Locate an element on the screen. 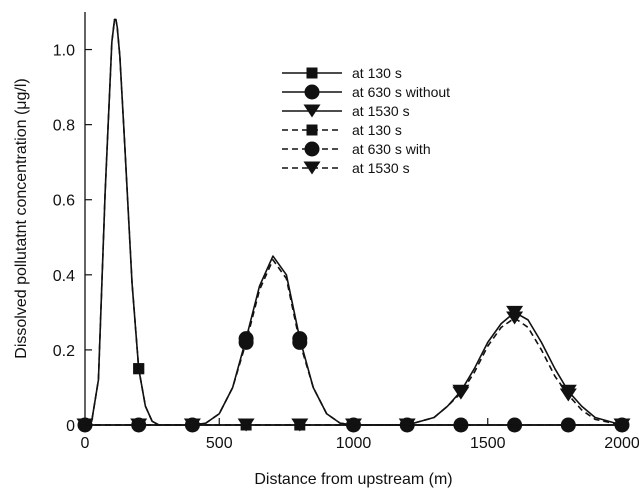  legend-item-2: at 630 s without is located at coordinates (366, 92).